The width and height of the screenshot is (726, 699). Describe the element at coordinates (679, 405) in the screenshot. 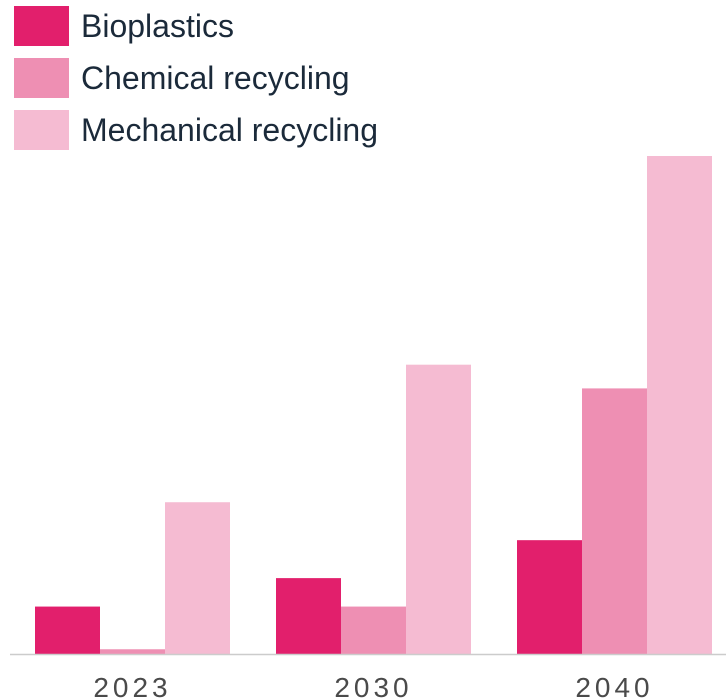

I see `bar-mechanical-recycling-2040` at that location.